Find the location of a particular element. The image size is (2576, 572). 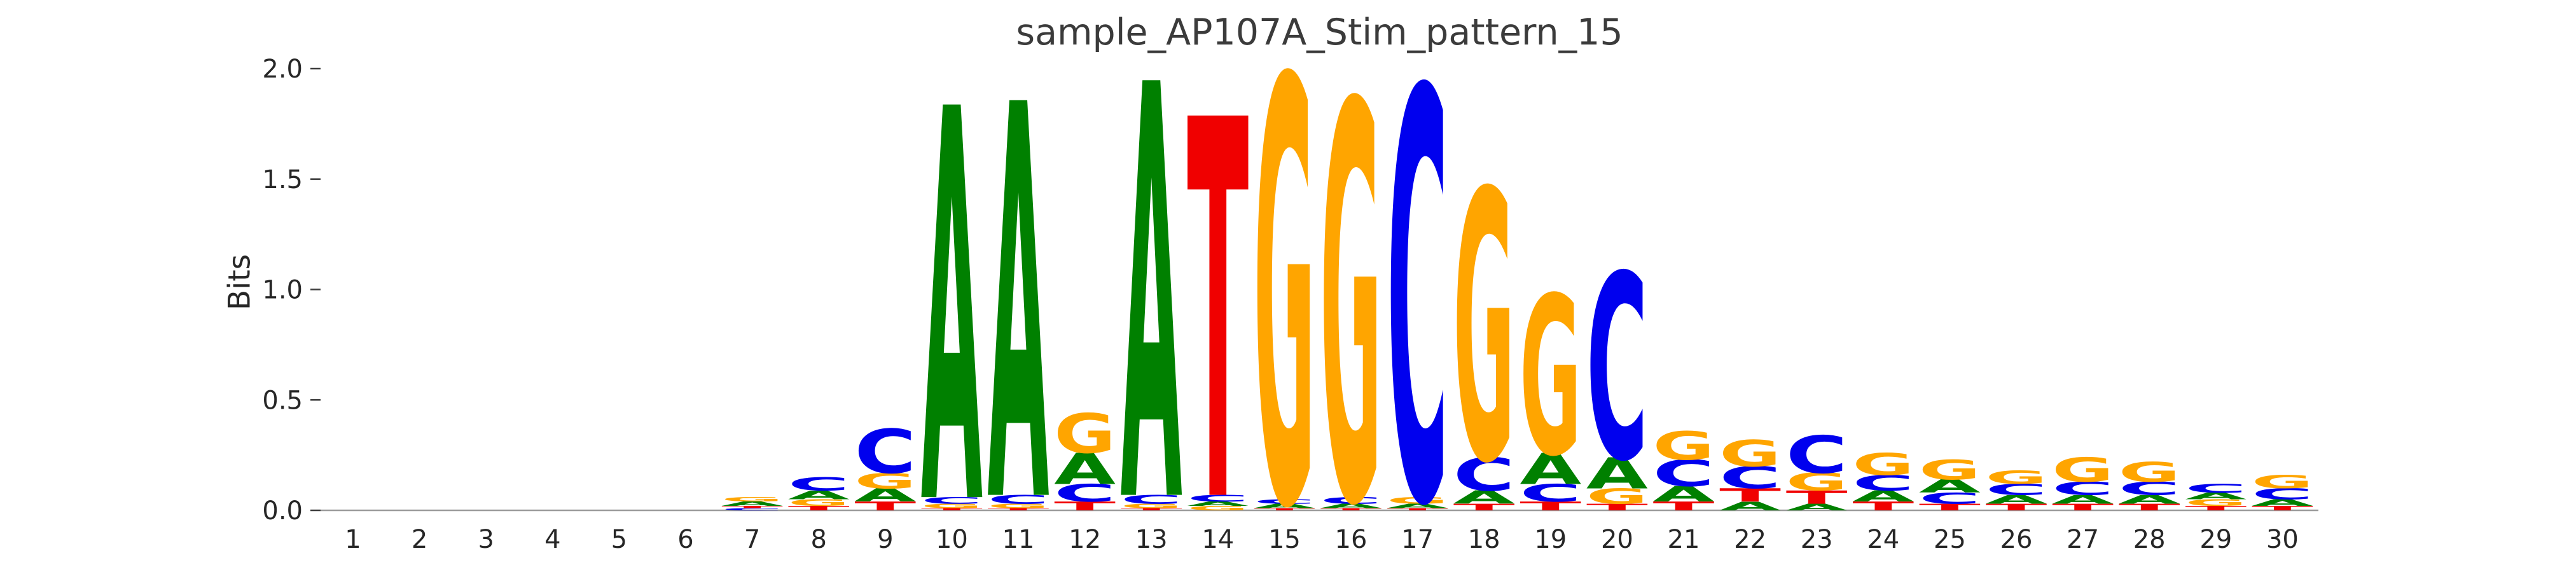

y-tick-label: 2.0 is located at coordinates (282, 69).